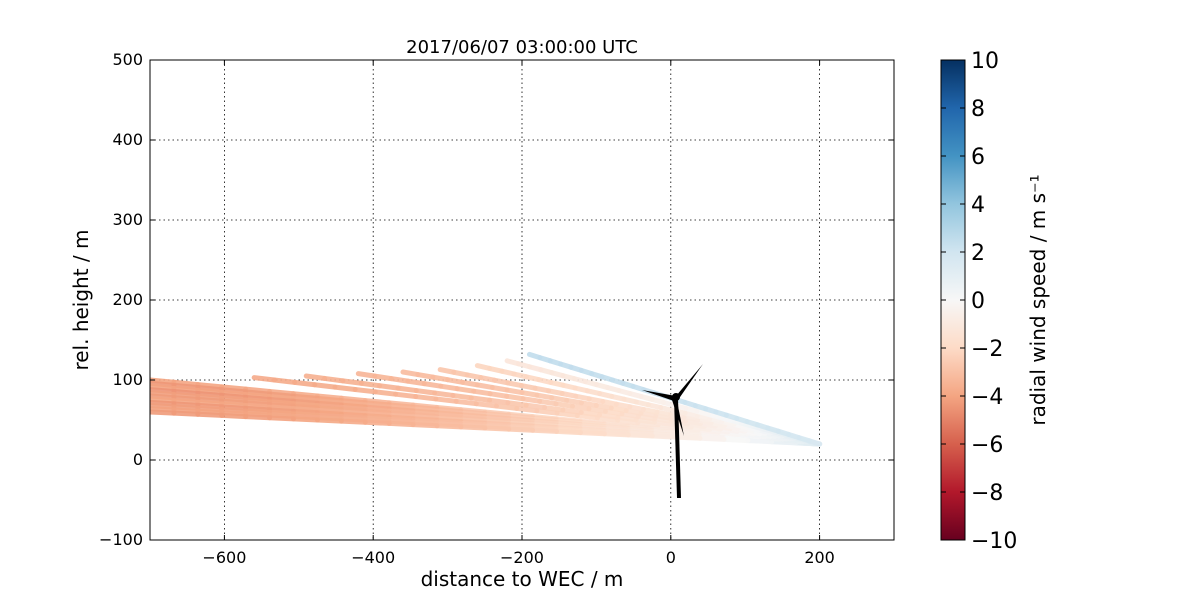 This screenshot has height=600, width=1200. I want to click on chart-title: 2017/06/07 03:00:00 UTC, so click(522, 47).